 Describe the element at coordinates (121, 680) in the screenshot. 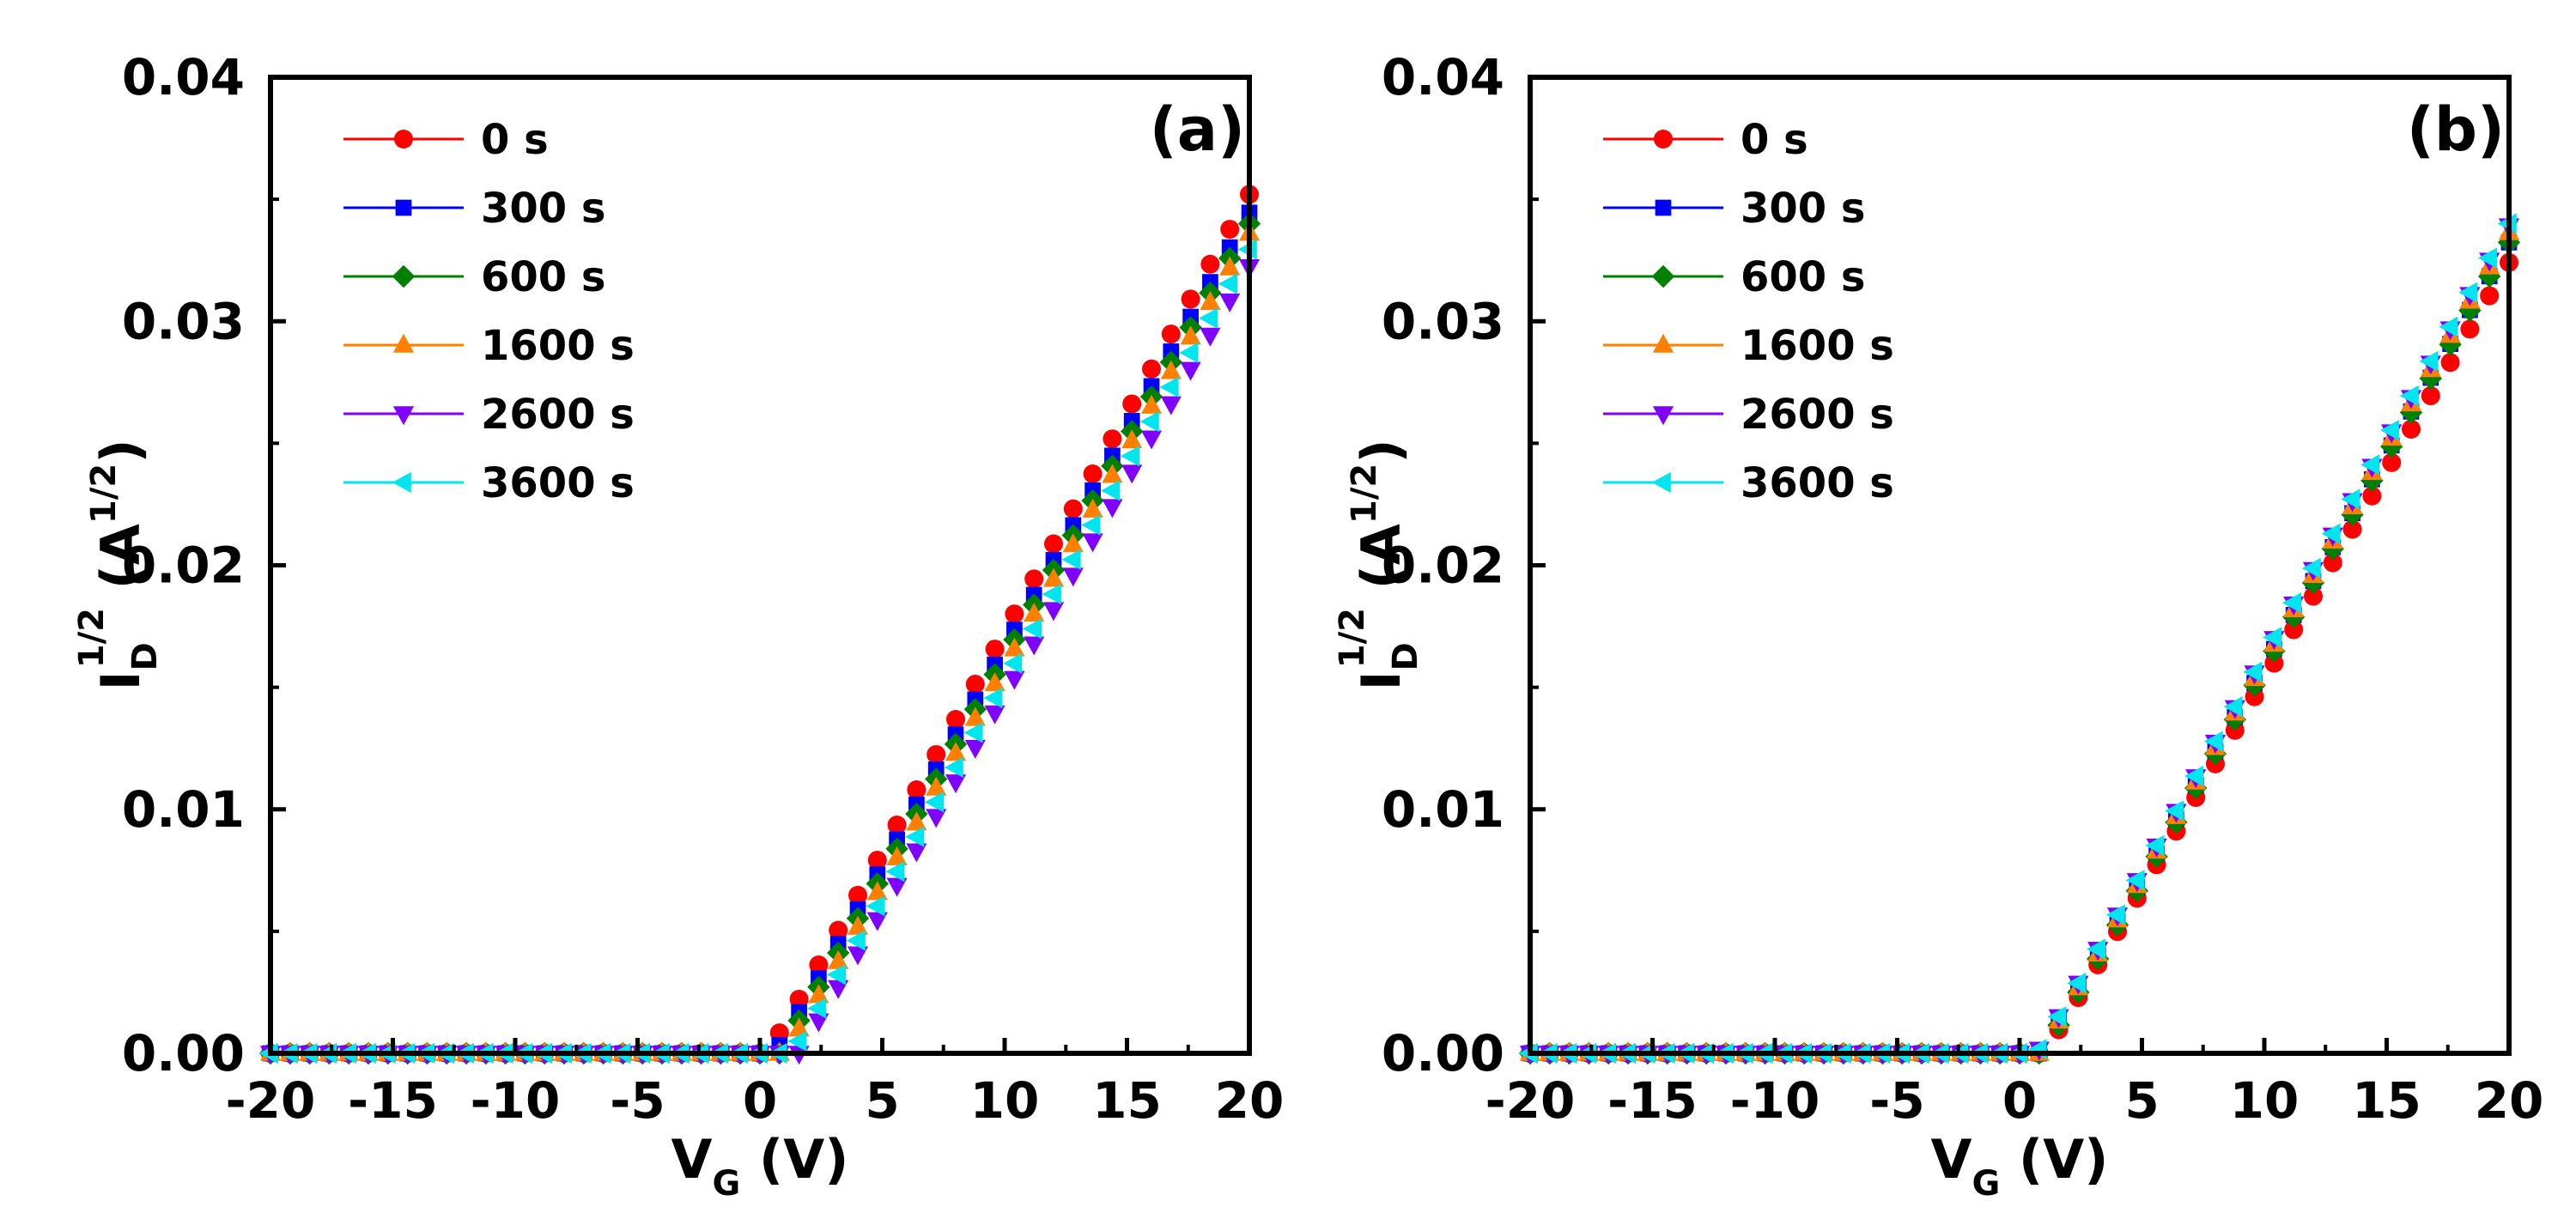

I see `panel-a-ylabel-main: I` at that location.